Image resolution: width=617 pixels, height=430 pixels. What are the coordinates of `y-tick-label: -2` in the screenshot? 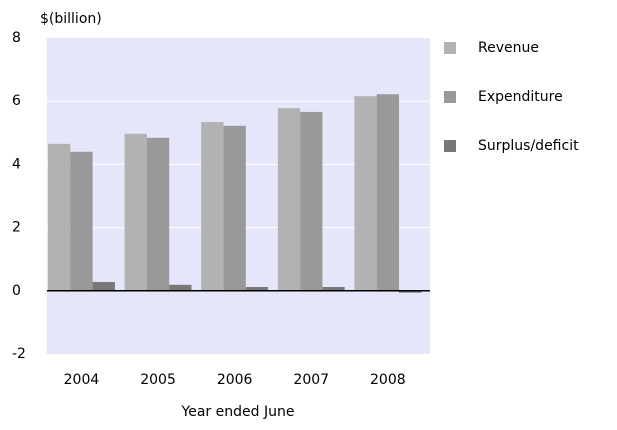 It's located at (19, 354).